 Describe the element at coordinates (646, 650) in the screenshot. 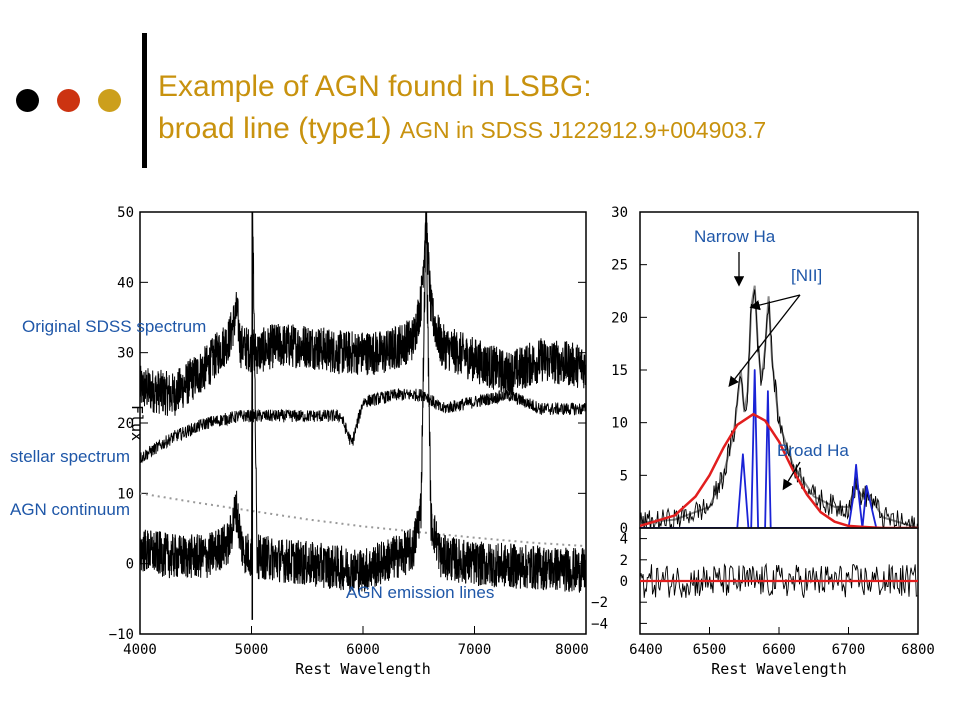

I see `right-xtick-label: 6400` at that location.